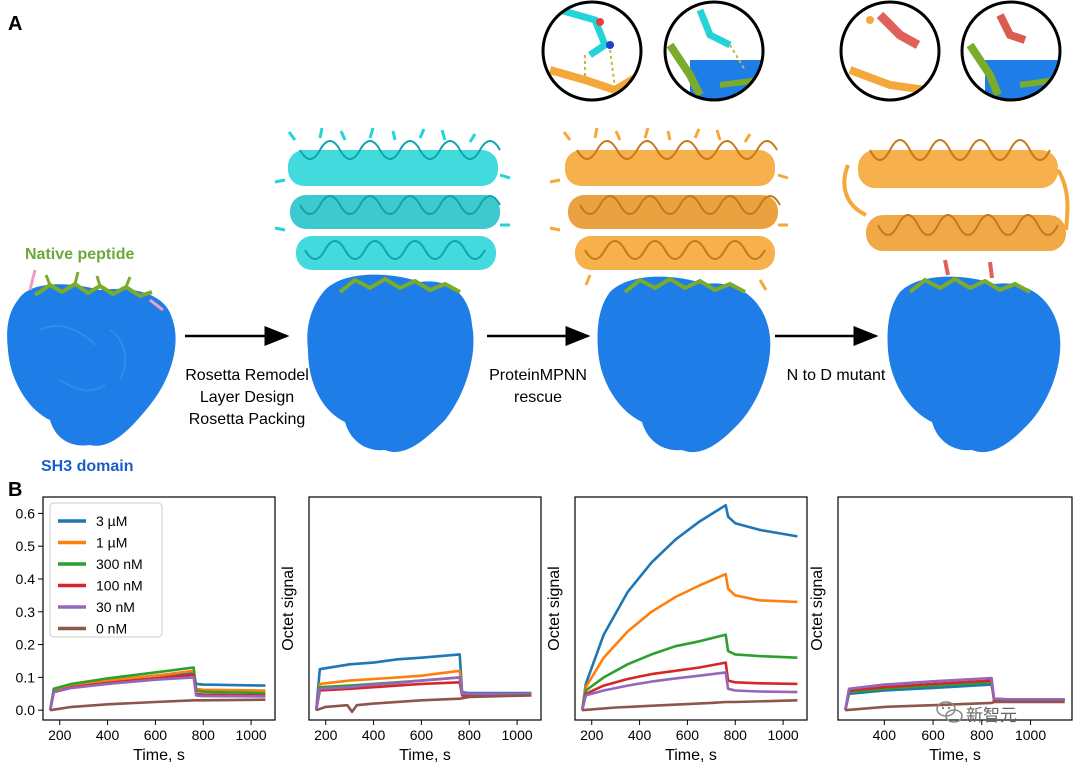 This screenshot has height=766, width=1080. I want to click on sh3-domain-label: SH3 domain, so click(87, 466).